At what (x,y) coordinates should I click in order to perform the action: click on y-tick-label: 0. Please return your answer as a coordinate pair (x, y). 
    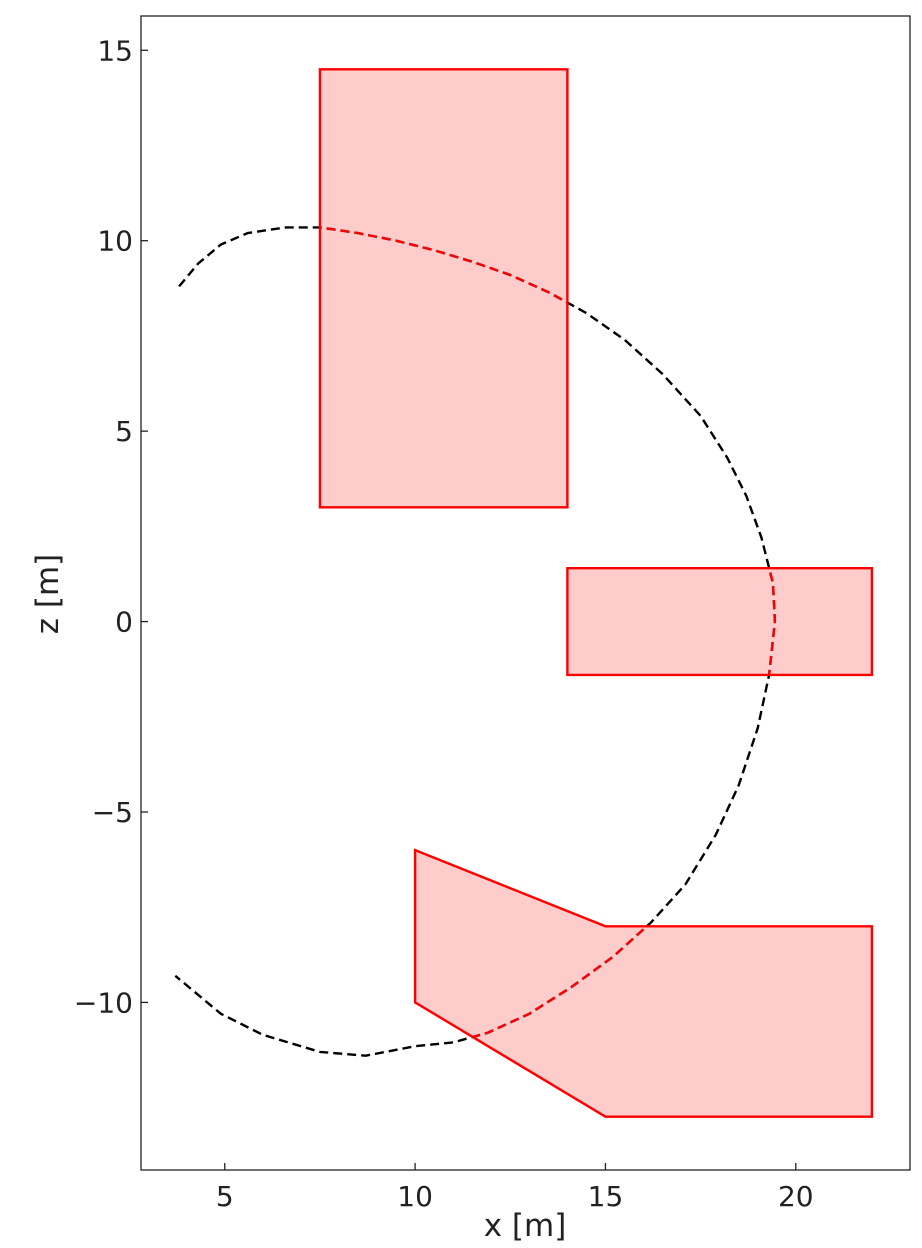
    Looking at the image, I should click on (124, 622).